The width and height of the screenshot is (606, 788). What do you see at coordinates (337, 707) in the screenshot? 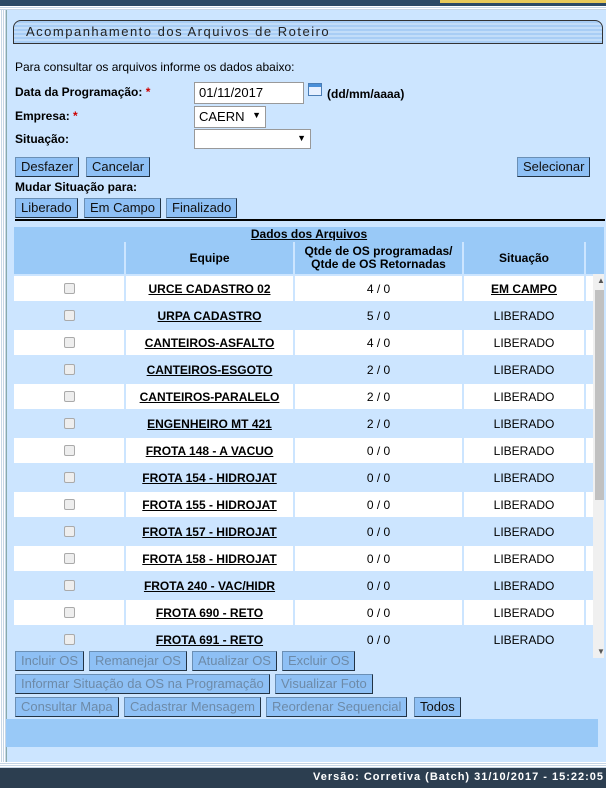
I see `reordenar-sequencial-button: Reordenar Sequencial` at bounding box center [337, 707].